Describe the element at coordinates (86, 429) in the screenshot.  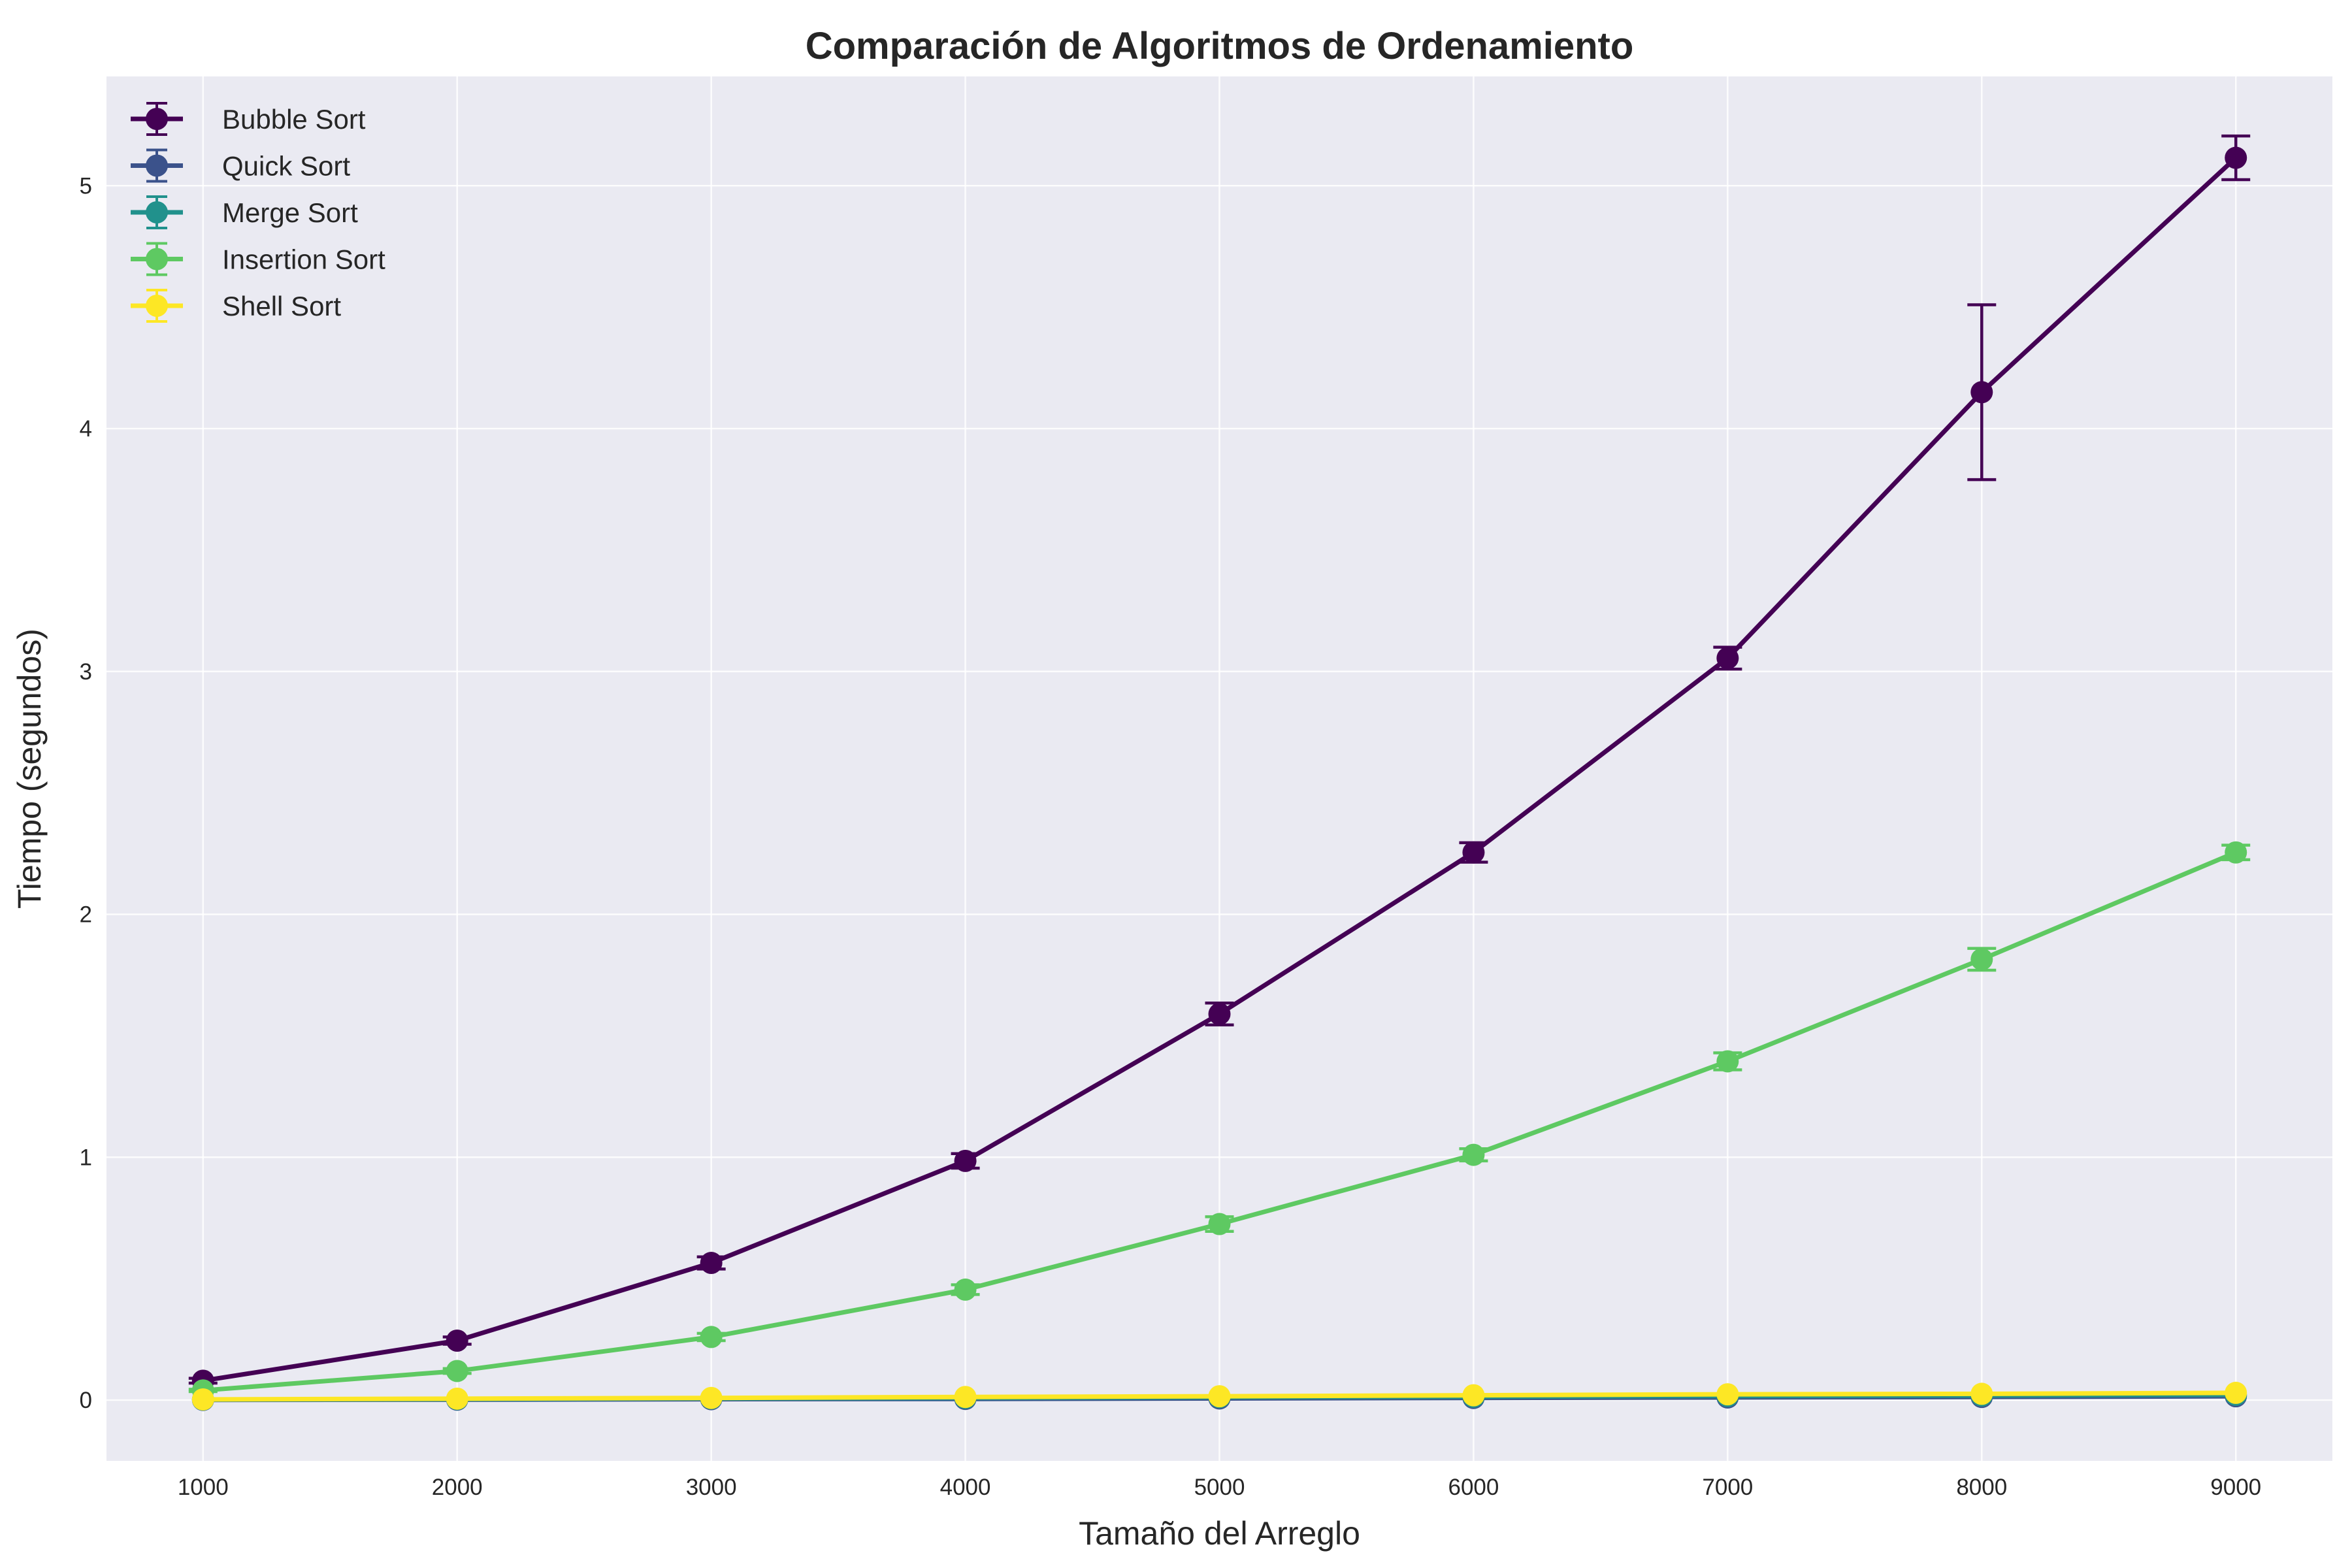
I see `y-tick-label: 4` at that location.